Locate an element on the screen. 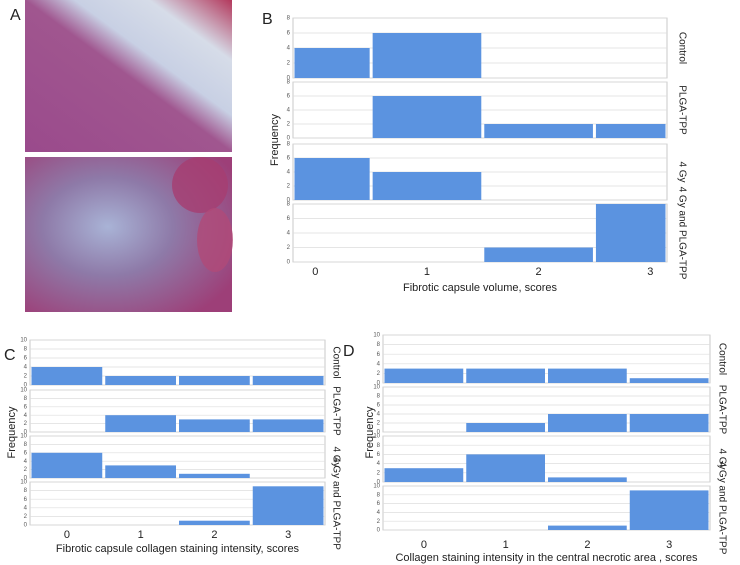  panel-label: D is located at coordinates (349, 351).